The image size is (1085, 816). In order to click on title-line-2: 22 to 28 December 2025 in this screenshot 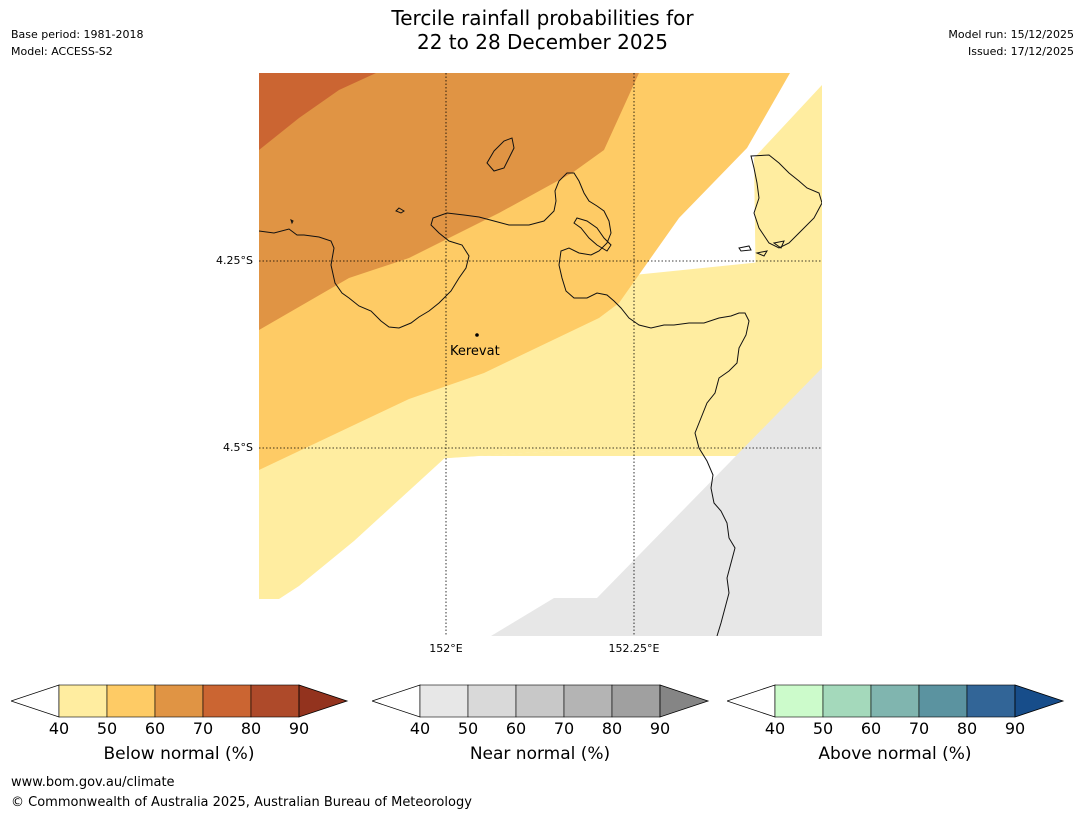, I will do `click(542, 42)`.